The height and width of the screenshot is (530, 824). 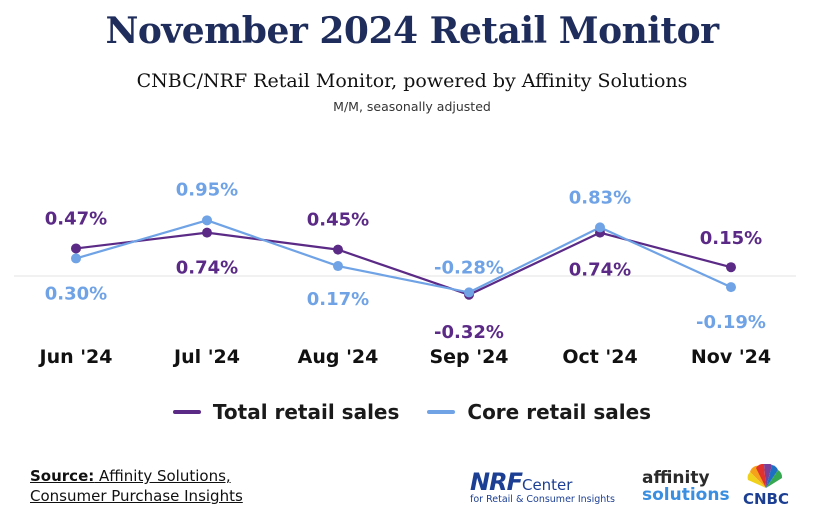 I want to click on cnbc-logo: CNBC, so click(x=766, y=485).